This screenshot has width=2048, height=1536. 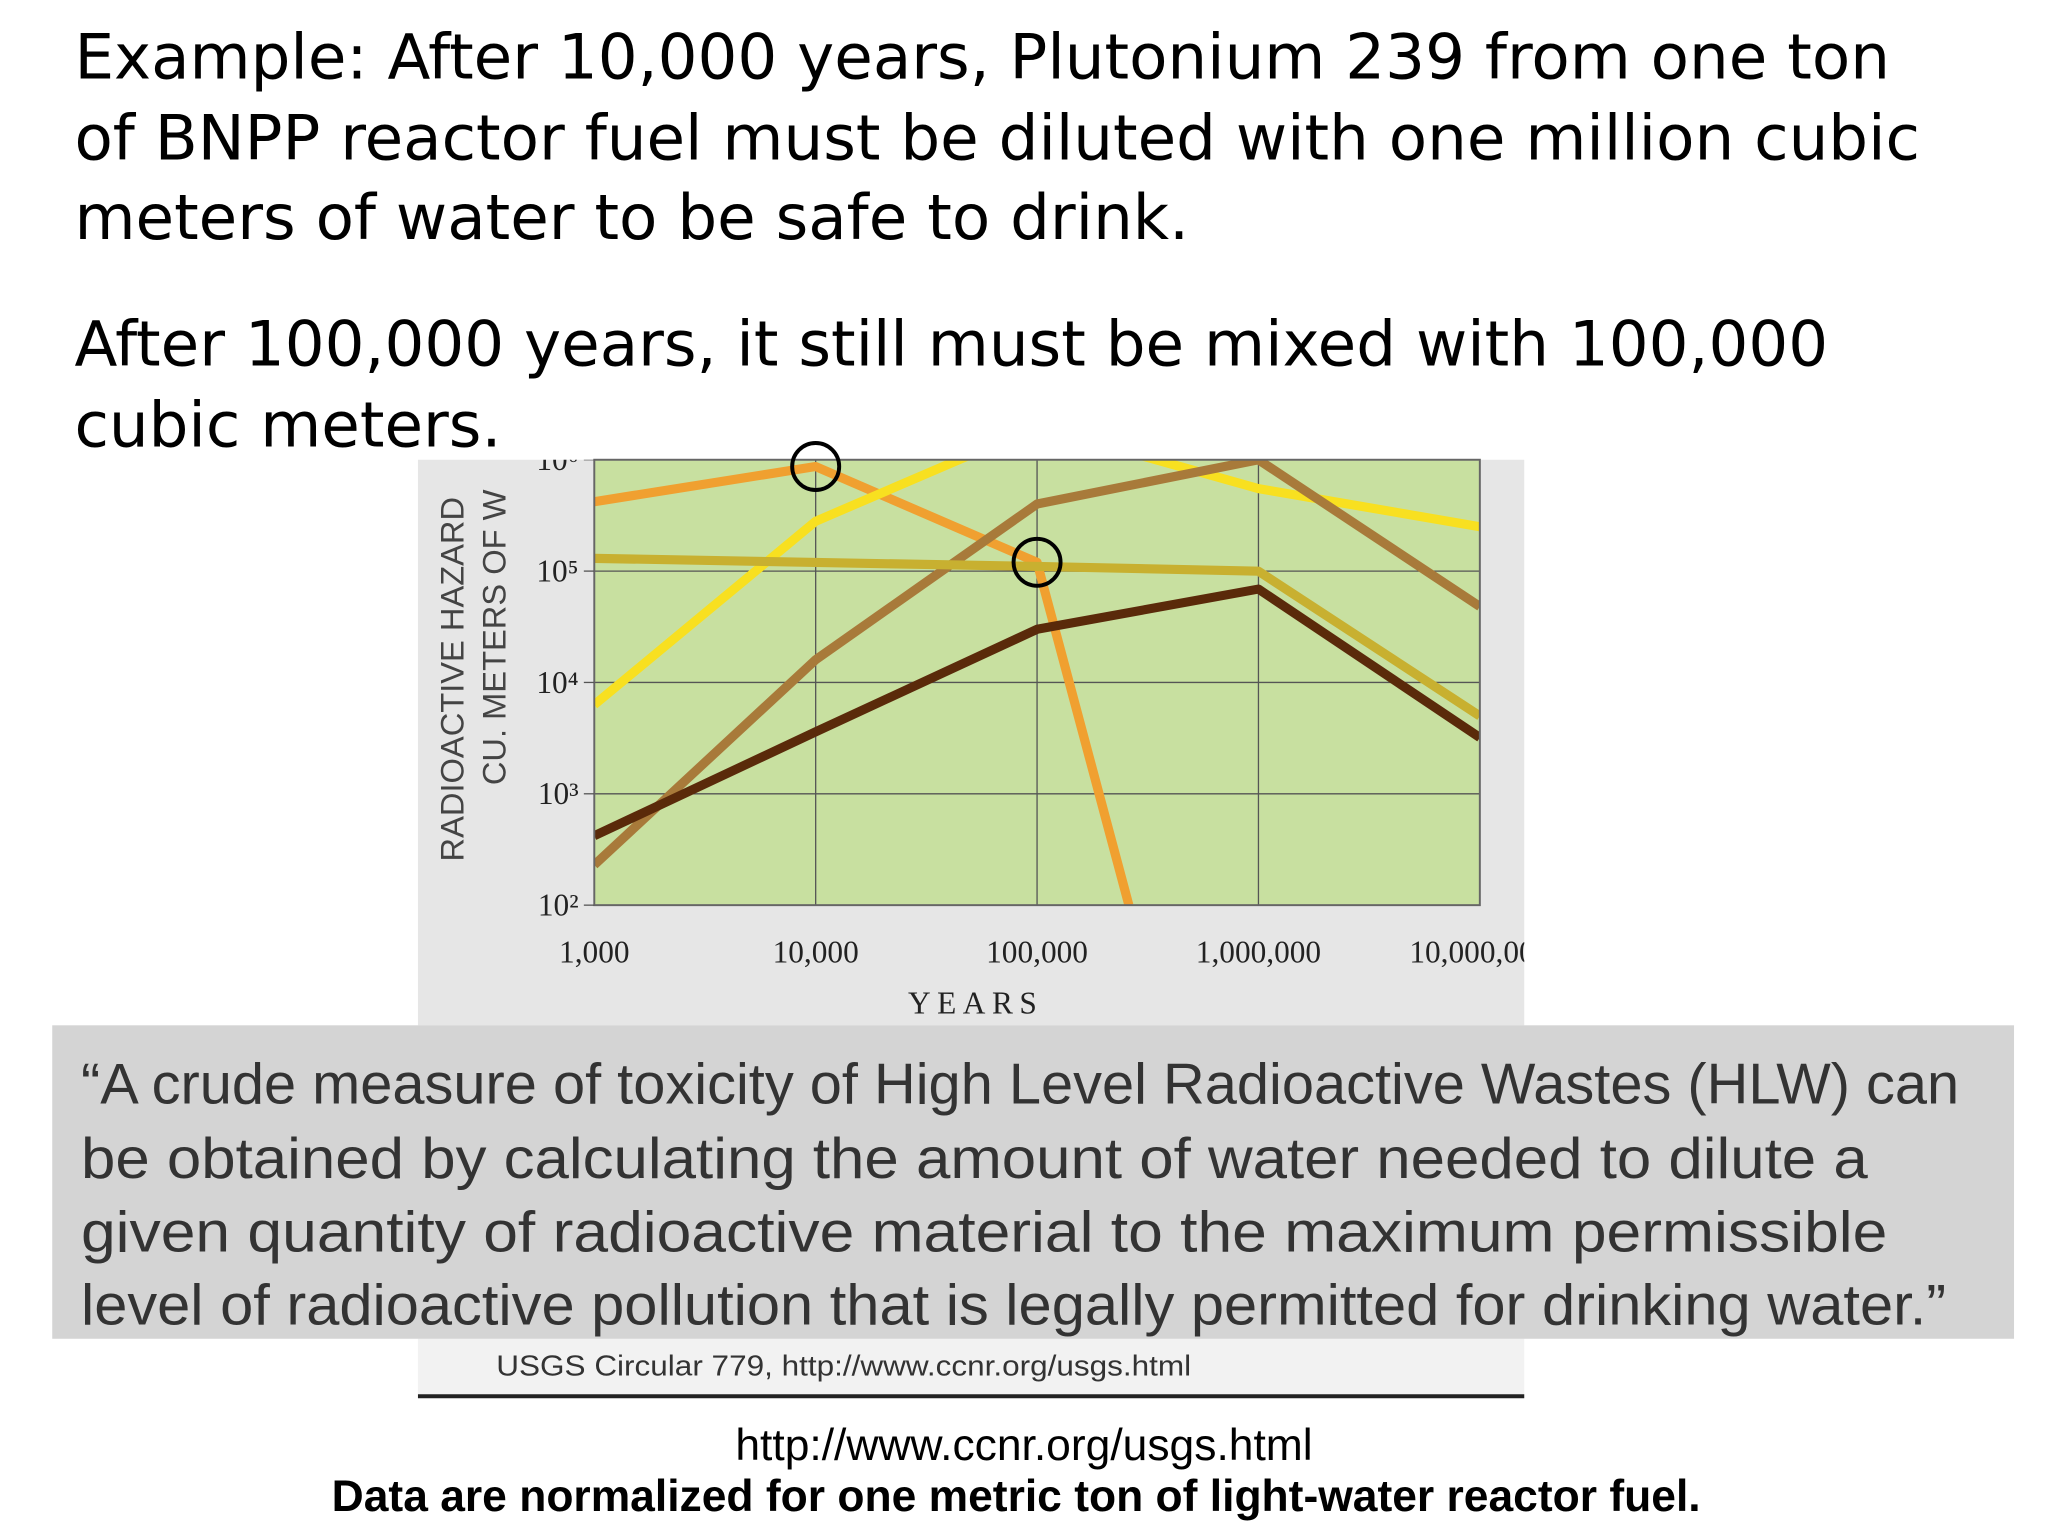 I want to click on y-tick-label: 10⁶, so click(x=557, y=459).